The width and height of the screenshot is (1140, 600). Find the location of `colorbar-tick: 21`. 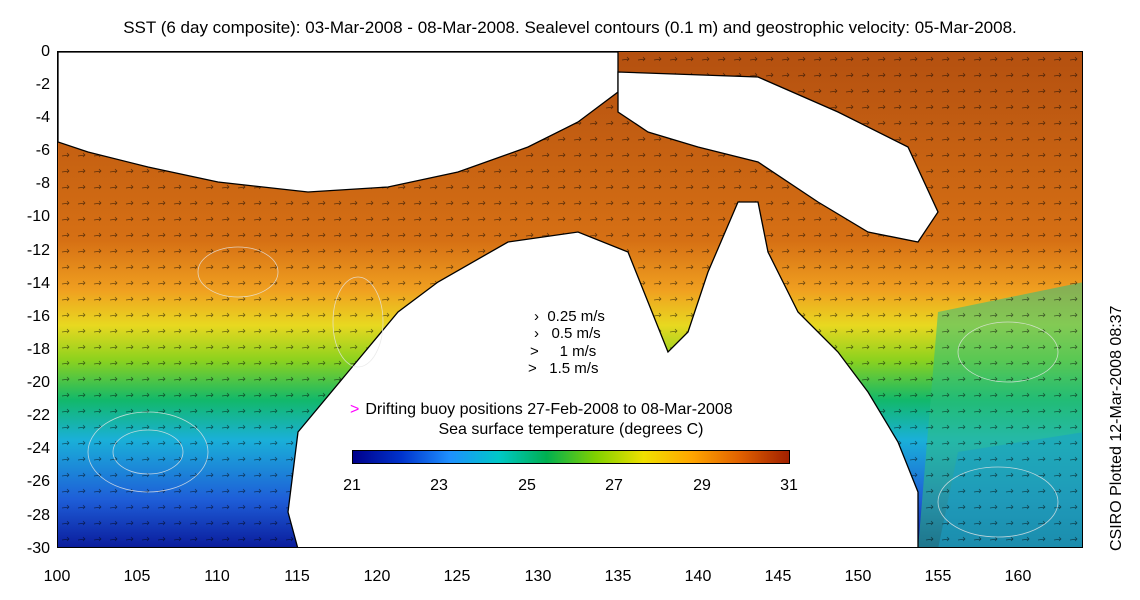

colorbar-tick: 21 is located at coordinates (352, 485).